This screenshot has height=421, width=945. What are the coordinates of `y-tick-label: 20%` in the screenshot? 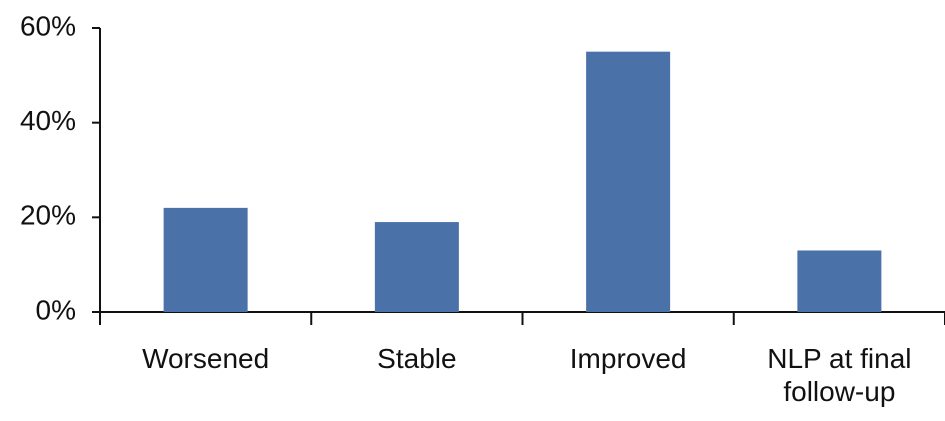 It's located at (48, 215).